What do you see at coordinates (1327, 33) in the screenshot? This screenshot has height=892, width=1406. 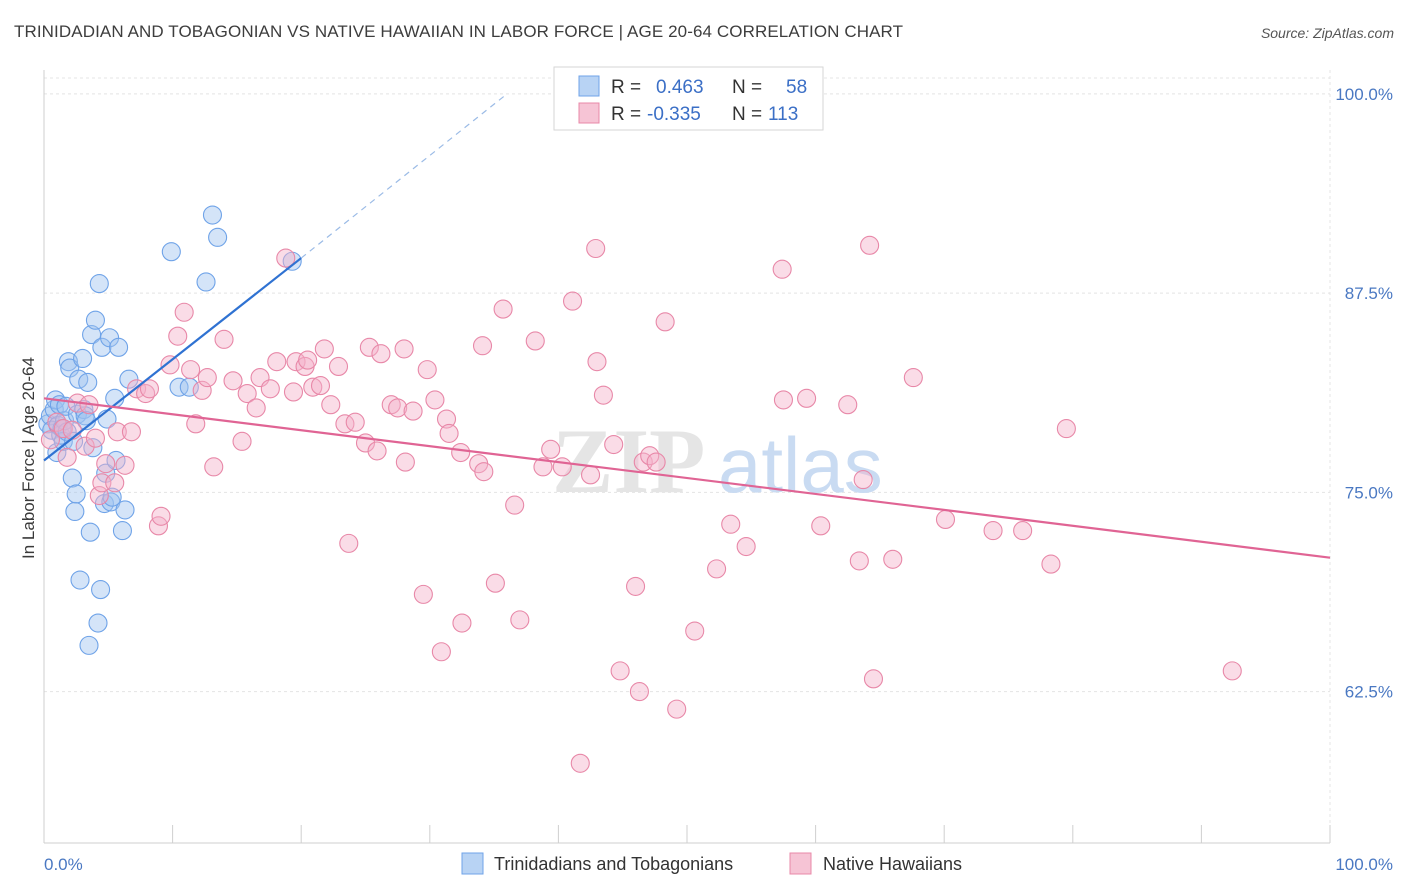 I see `chart-source: Source: ZipAtlas.com` at bounding box center [1327, 33].